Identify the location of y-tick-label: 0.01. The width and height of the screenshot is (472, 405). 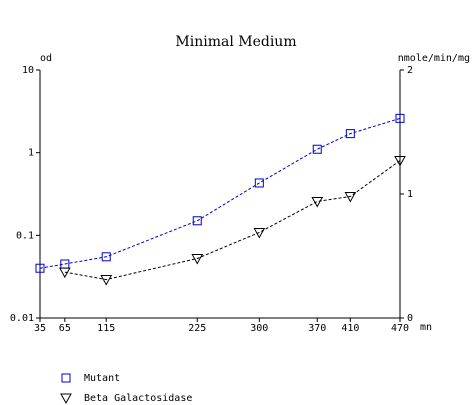
(22, 318).